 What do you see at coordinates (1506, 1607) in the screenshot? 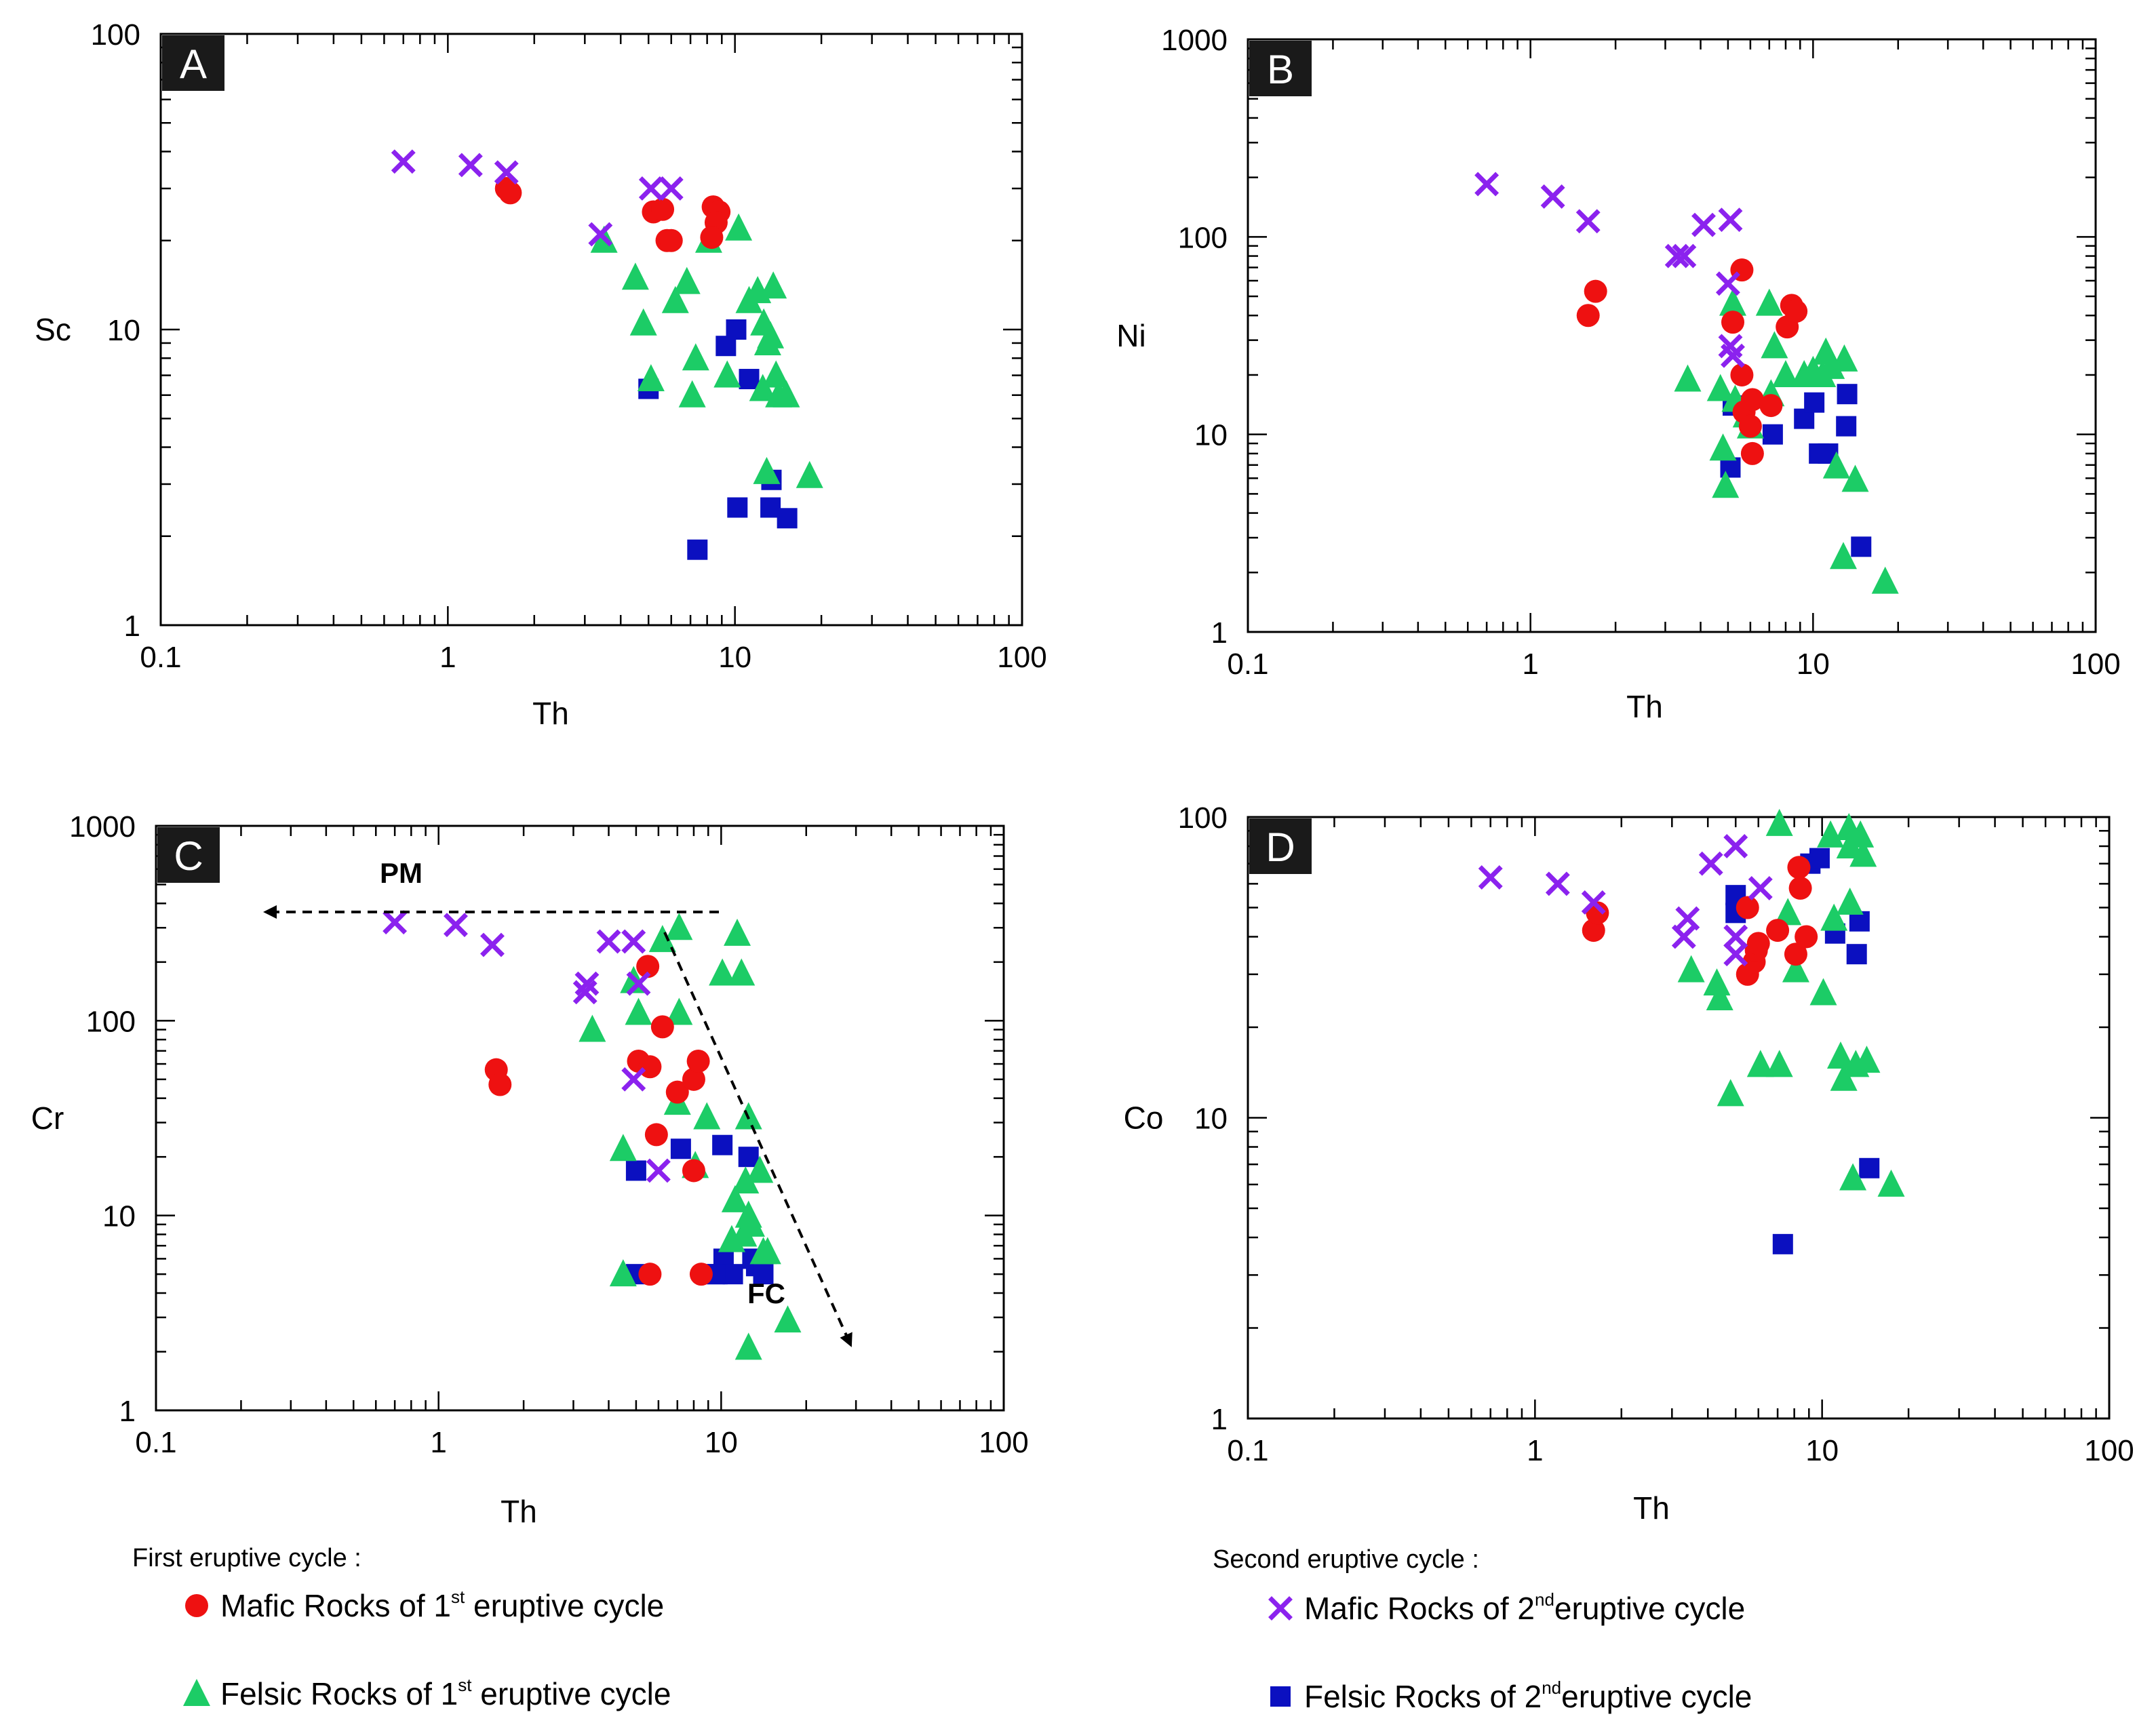
I see `legend-item-mafic2: Mafic Rocks of 2nderuptive cycle` at bounding box center [1506, 1607].